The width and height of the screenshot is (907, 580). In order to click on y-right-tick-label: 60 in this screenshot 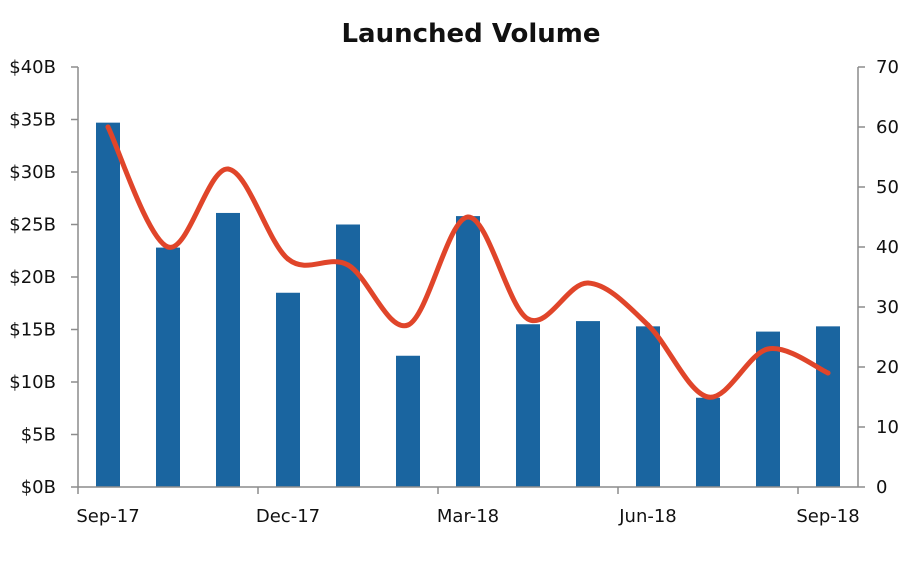, I will do `click(887, 127)`.